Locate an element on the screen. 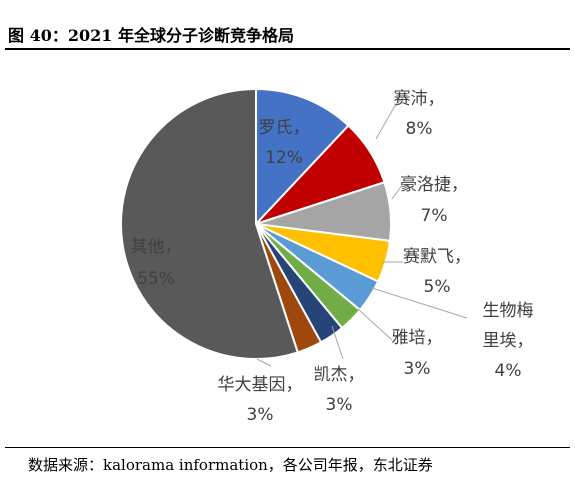 The height and width of the screenshot is (481, 575). slice-name-label-4: 赛默飞， is located at coordinates (437, 256).